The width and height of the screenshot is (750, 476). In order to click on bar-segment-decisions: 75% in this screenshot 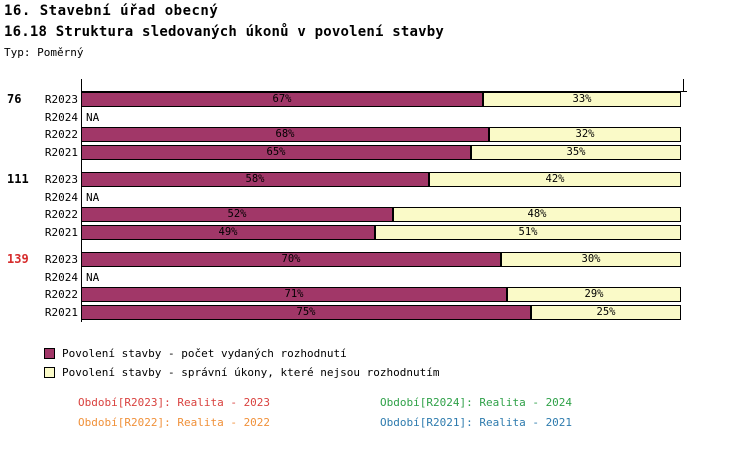, I will do `click(306, 312)`.